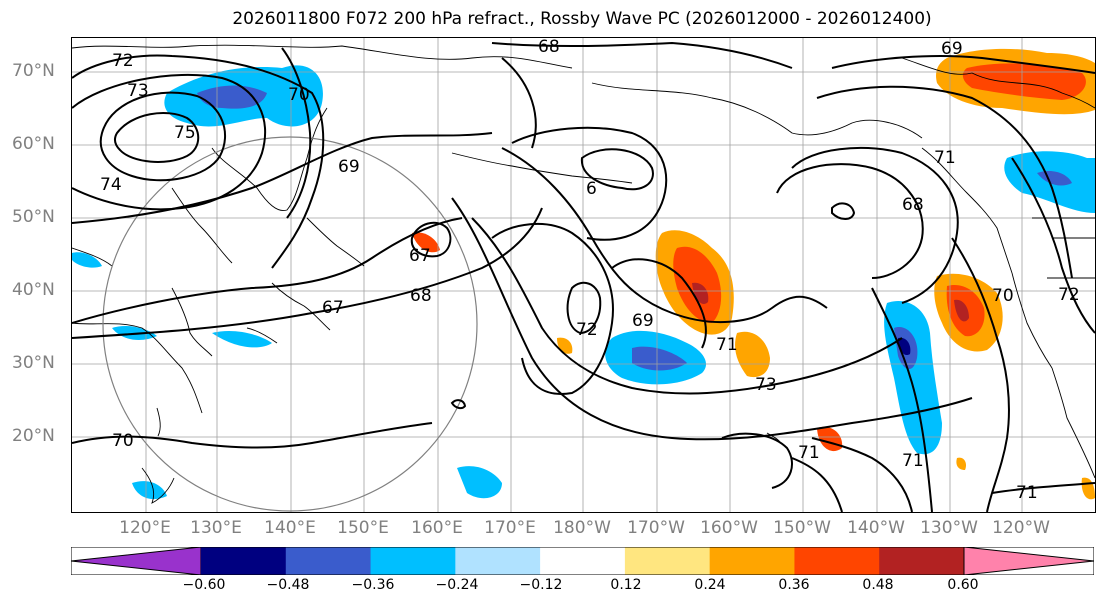 The image size is (1105, 604). Describe the element at coordinates (1073, 423) in the screenshot. I see `coast-mexico` at that location.